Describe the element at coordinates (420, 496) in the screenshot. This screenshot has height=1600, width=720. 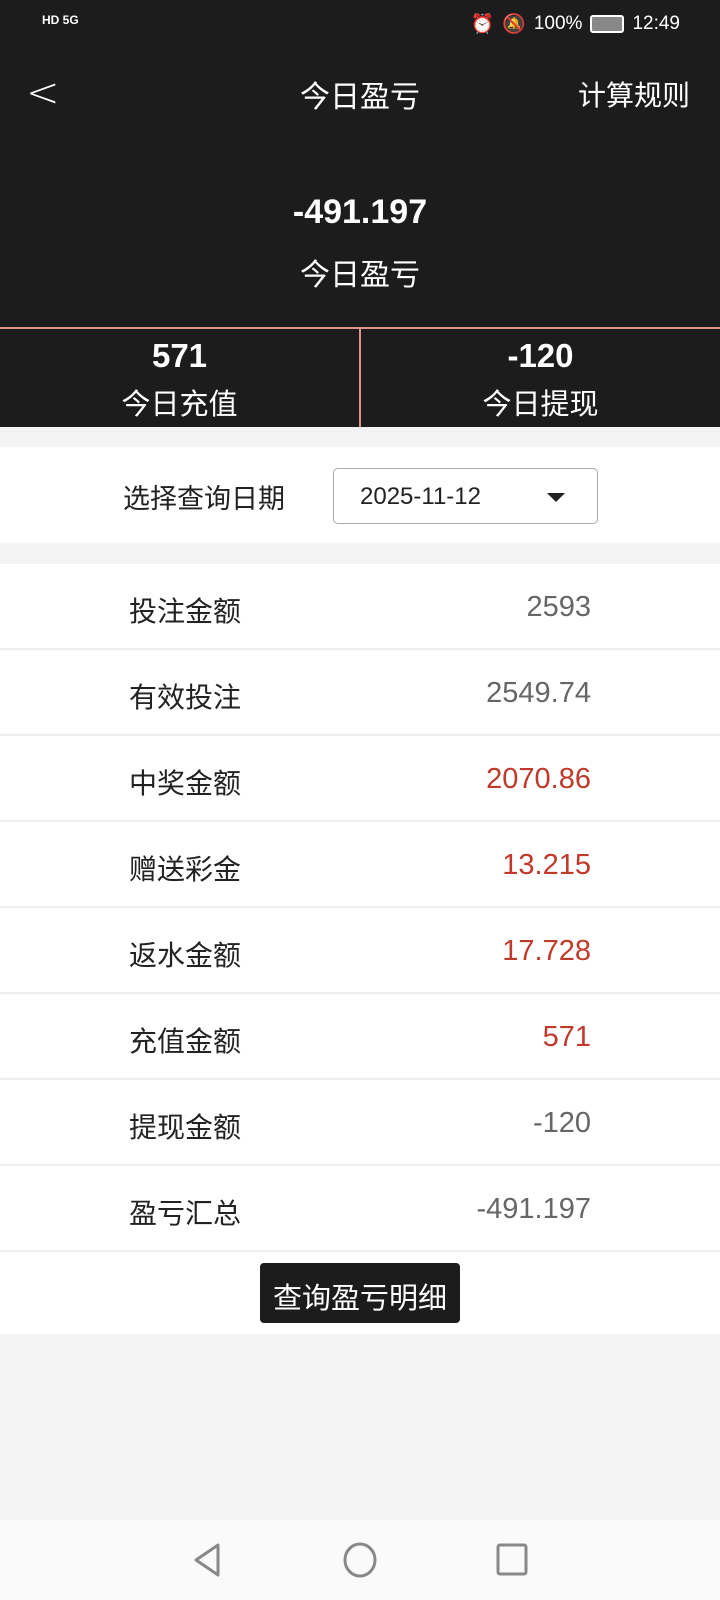
I see `date-value: 2025-11-12` at that location.